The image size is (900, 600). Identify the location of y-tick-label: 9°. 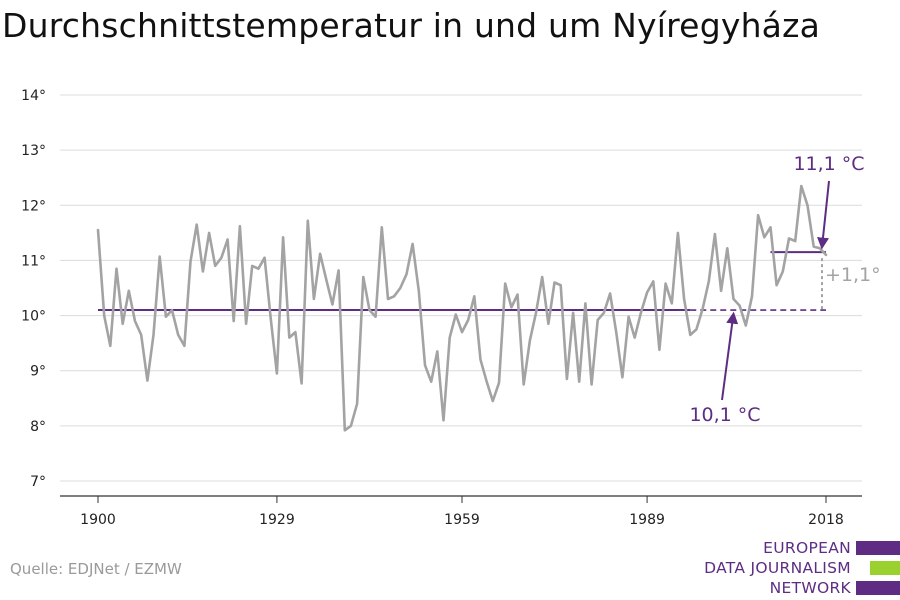
(38, 372).